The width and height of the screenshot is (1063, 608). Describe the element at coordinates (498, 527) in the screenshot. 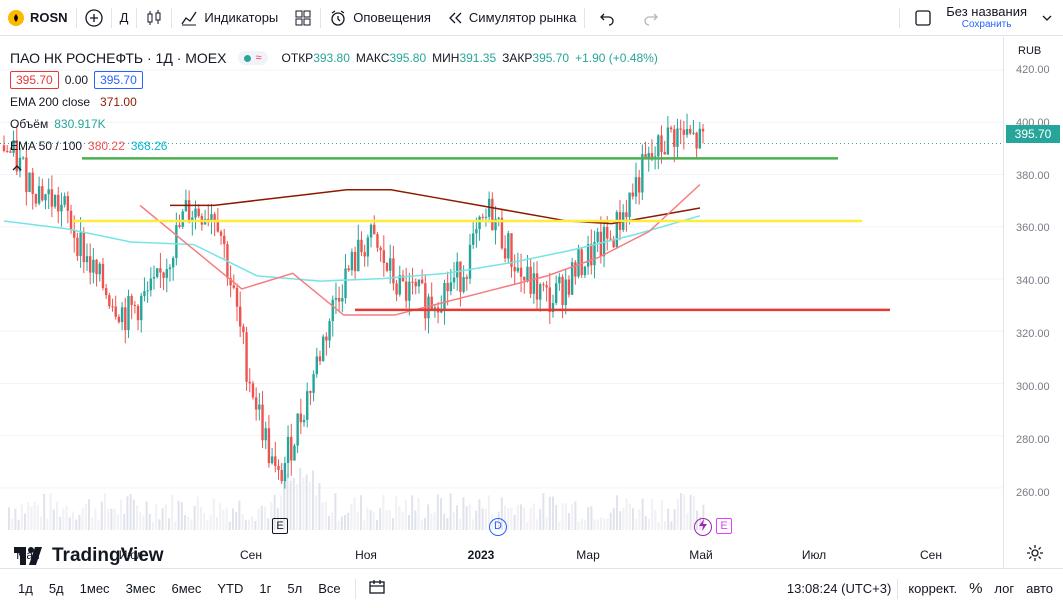

I see `dividend-marker: D` at that location.